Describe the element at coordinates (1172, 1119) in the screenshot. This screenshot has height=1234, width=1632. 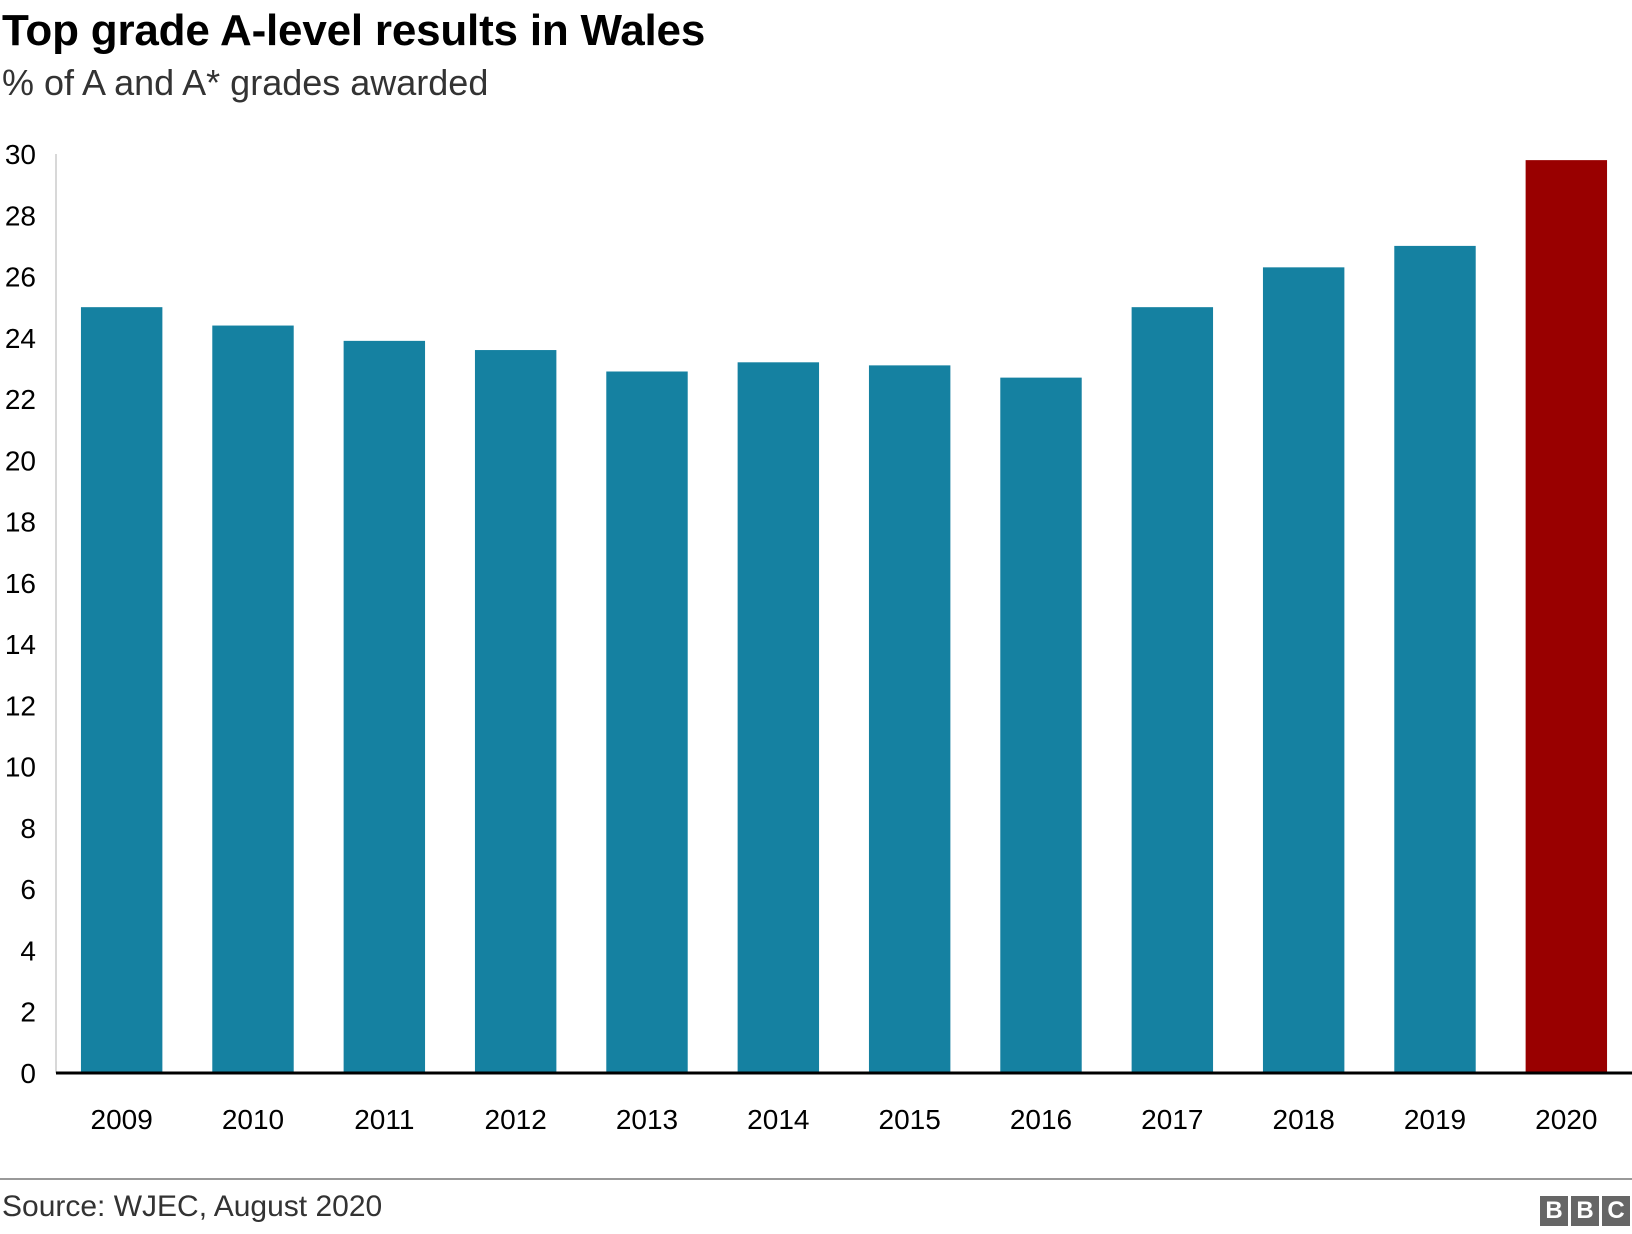
I see `x-tick-label: 2017` at that location.